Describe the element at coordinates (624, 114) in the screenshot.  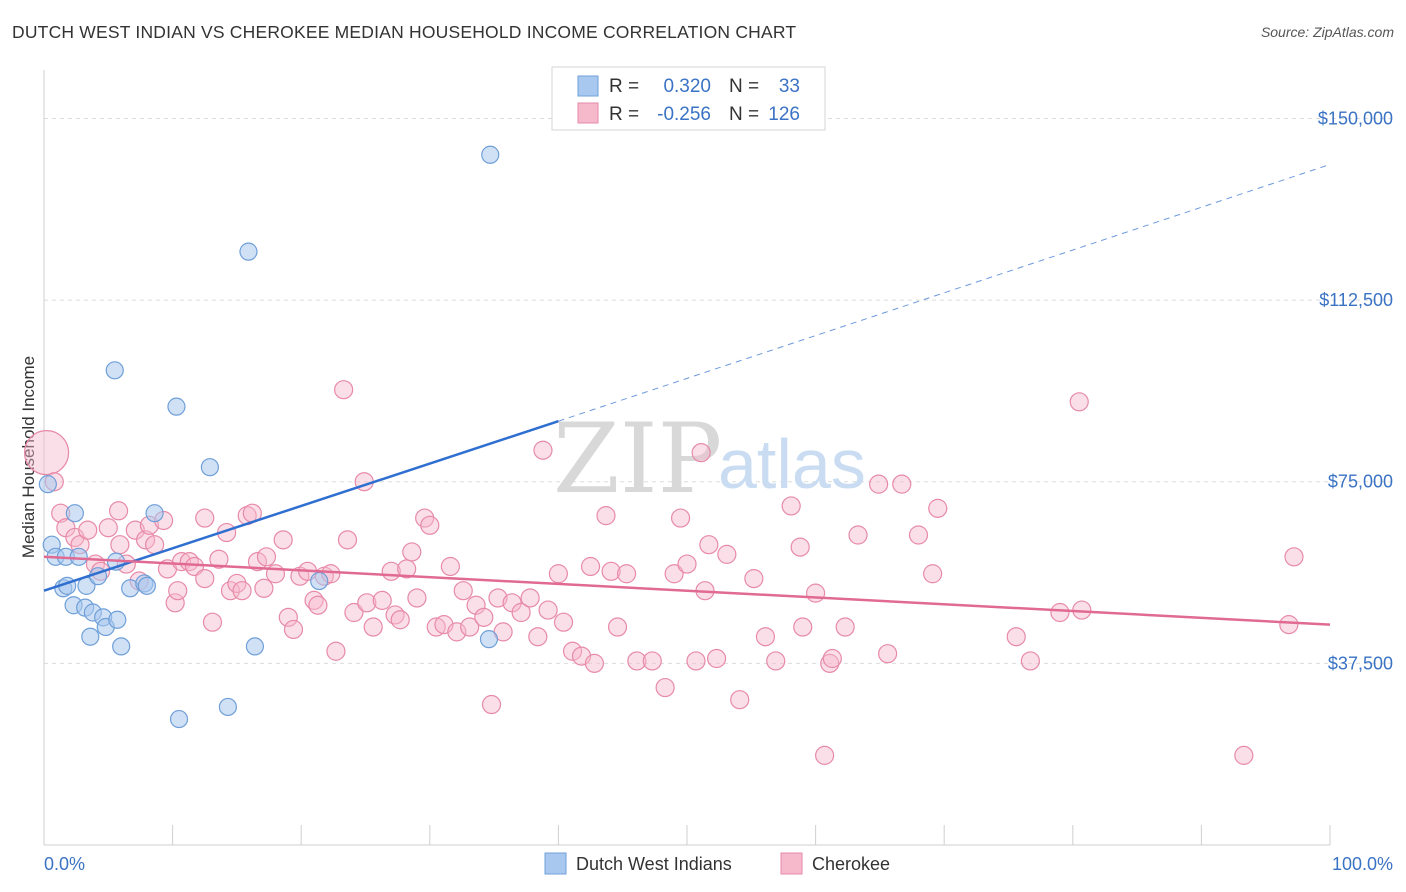
I see `legend-r-label-2: R =` at that location.